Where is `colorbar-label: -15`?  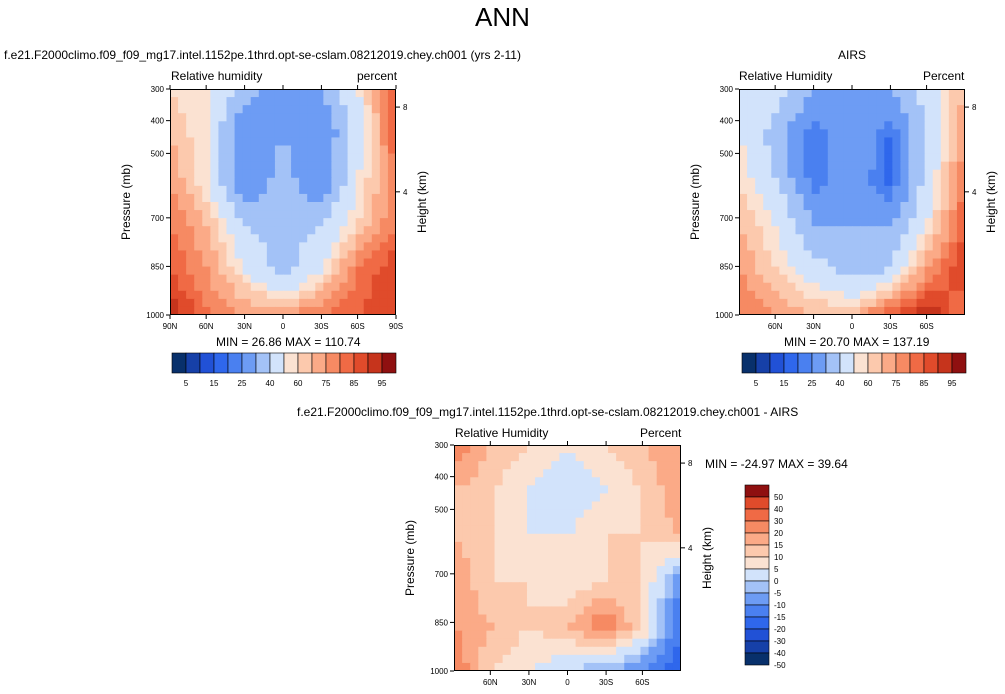
colorbar-label: -15 is located at coordinates (780, 617).